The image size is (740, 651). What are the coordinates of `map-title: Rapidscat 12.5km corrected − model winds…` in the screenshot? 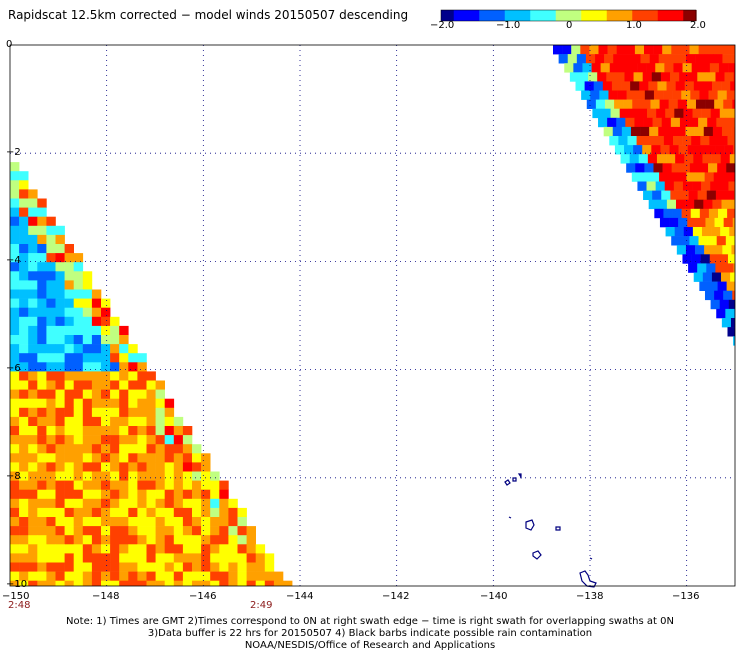 It's located at (208, 15).